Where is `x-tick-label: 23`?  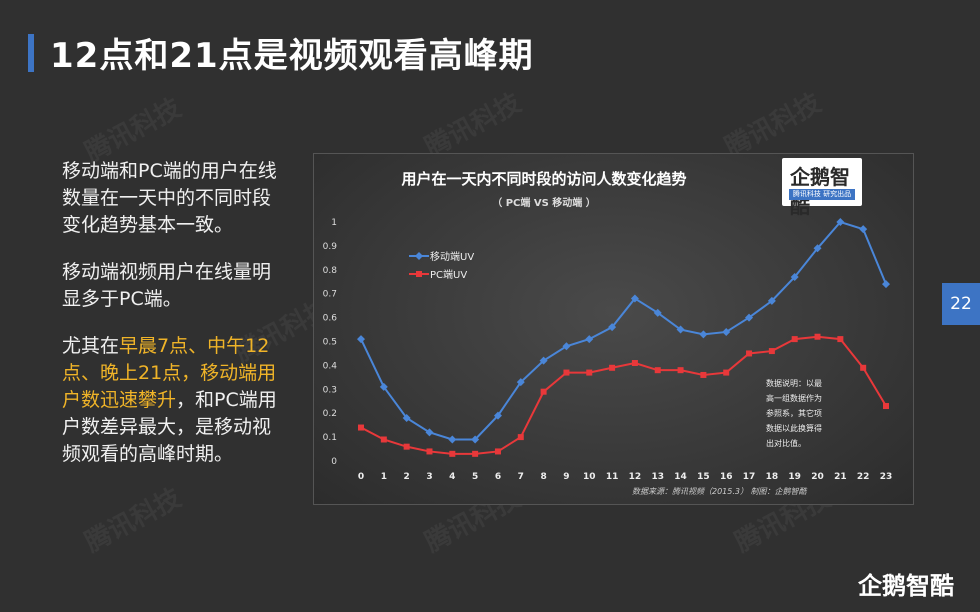 x-tick-label: 23 is located at coordinates (886, 477).